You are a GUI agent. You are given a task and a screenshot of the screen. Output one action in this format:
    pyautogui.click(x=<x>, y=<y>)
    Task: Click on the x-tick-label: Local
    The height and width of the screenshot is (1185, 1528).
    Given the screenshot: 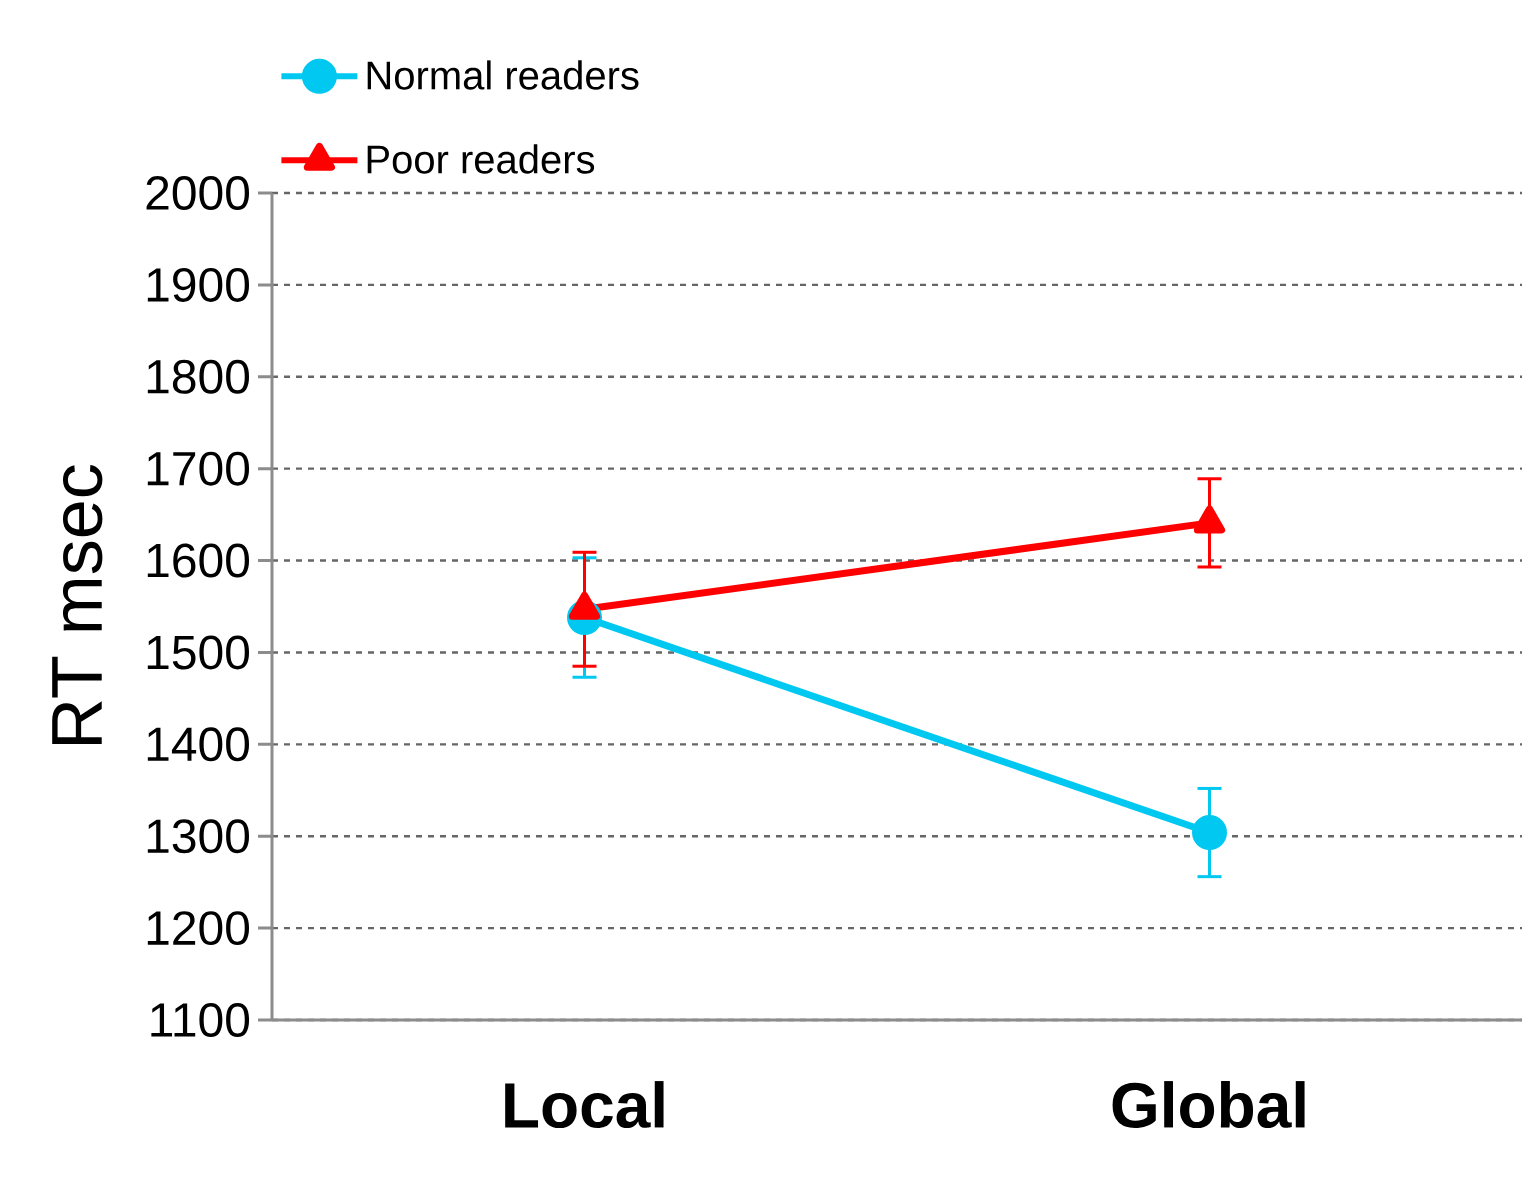 What is the action you would take?
    pyautogui.click(x=584, y=1105)
    